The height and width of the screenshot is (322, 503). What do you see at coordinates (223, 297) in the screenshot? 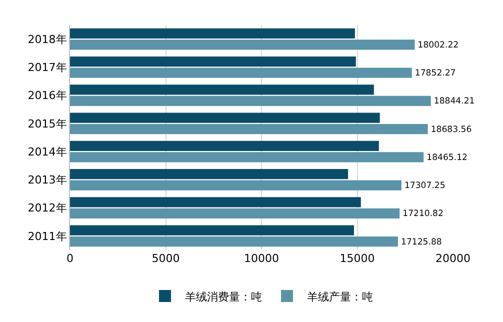
I see `legend-label: 羊绒消费量：吨` at bounding box center [223, 297].